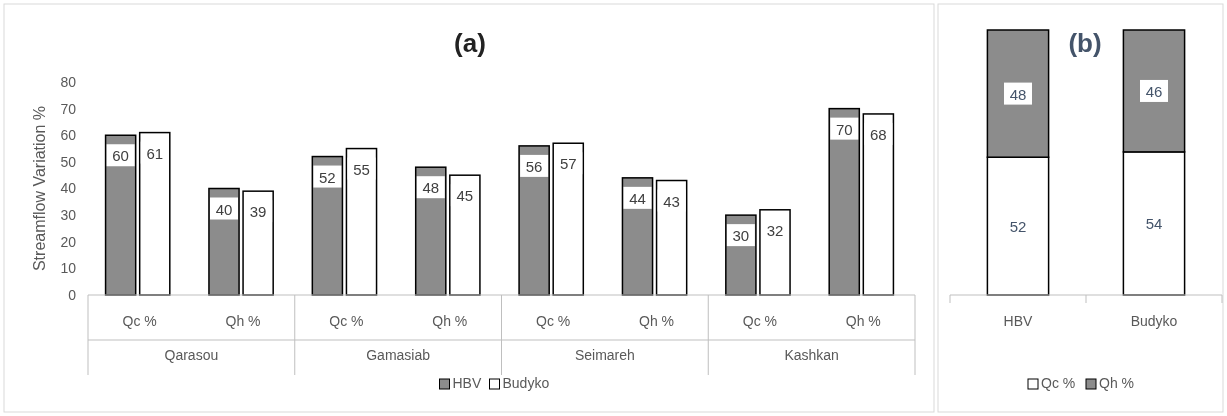 The image size is (1227, 416). What do you see at coordinates (604, 355) in the screenshot?
I see `text: Seimareh` at bounding box center [604, 355].